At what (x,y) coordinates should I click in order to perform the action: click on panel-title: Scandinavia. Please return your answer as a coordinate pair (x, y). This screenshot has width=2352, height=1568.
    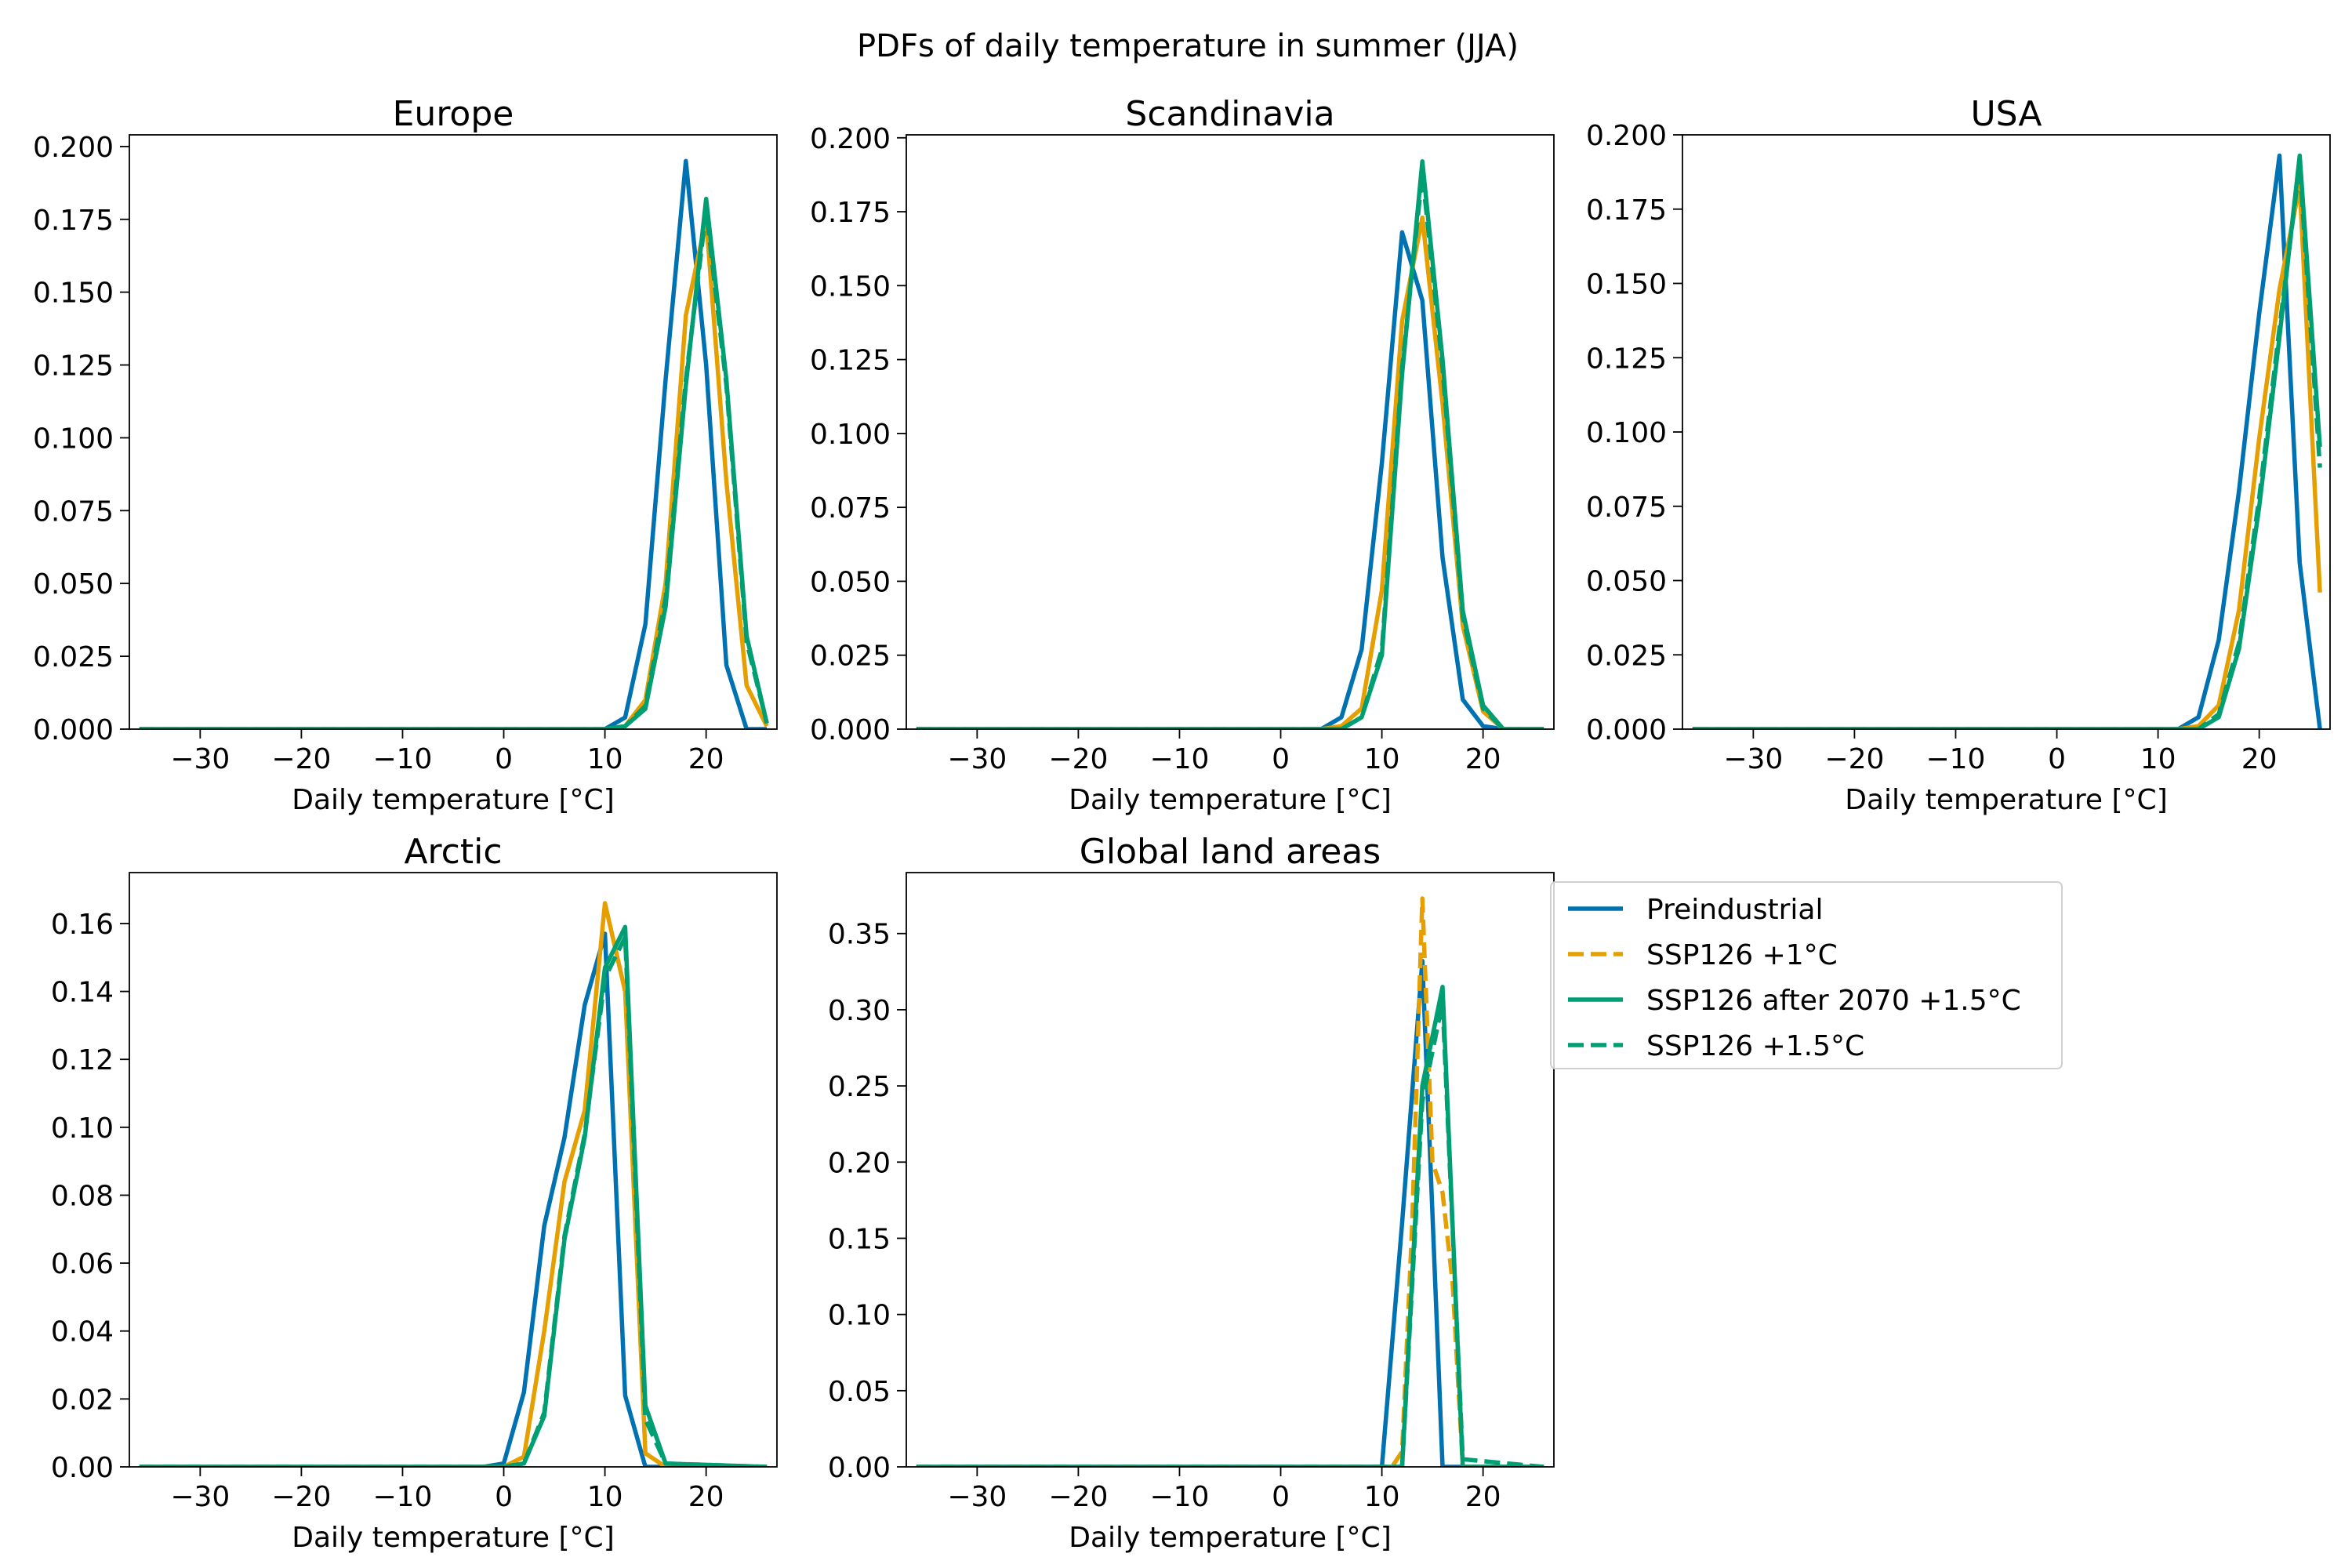
    Looking at the image, I should click on (1229, 114).